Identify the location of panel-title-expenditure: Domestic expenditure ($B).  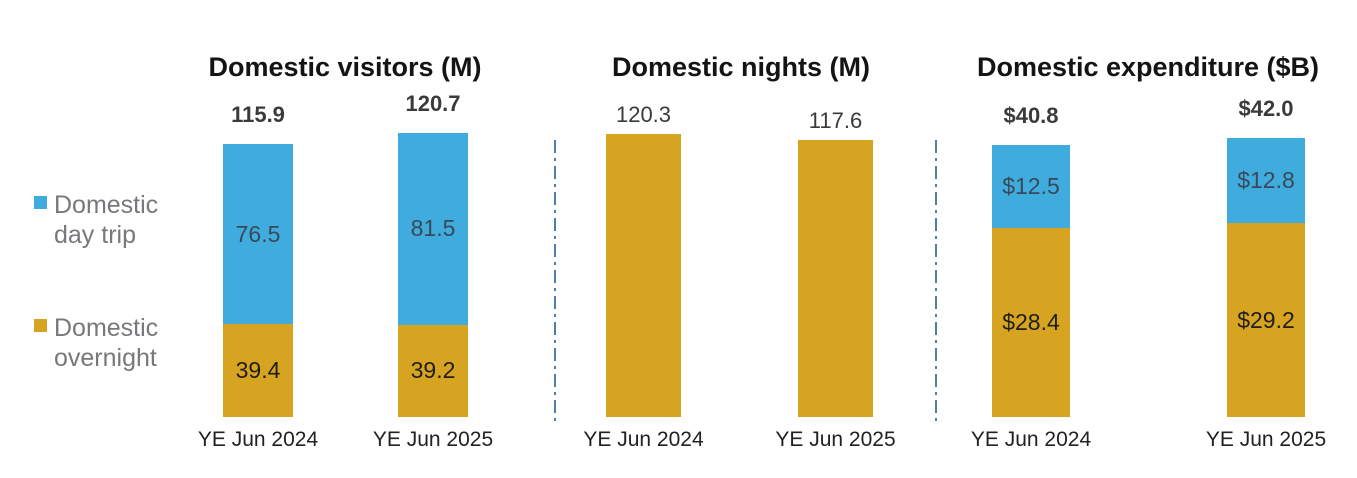
(1148, 67).